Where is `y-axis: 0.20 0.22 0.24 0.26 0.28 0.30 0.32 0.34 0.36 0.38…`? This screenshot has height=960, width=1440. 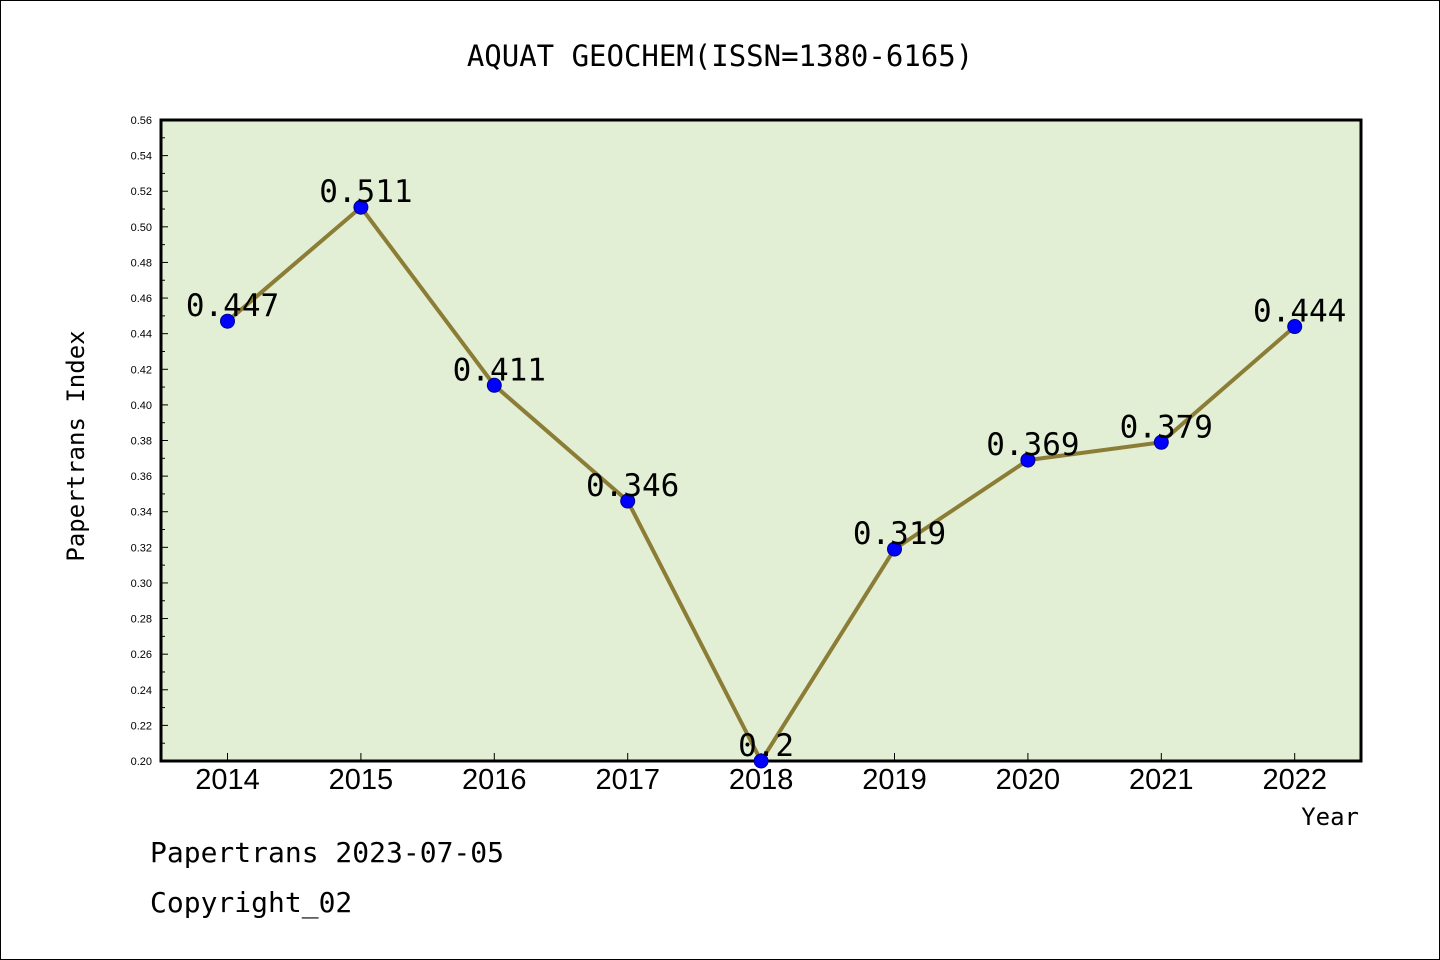 y-axis: 0.20 0.22 0.24 0.26 0.28 0.30 0.32 0.34 0.36 0.38… is located at coordinates (149, 441).